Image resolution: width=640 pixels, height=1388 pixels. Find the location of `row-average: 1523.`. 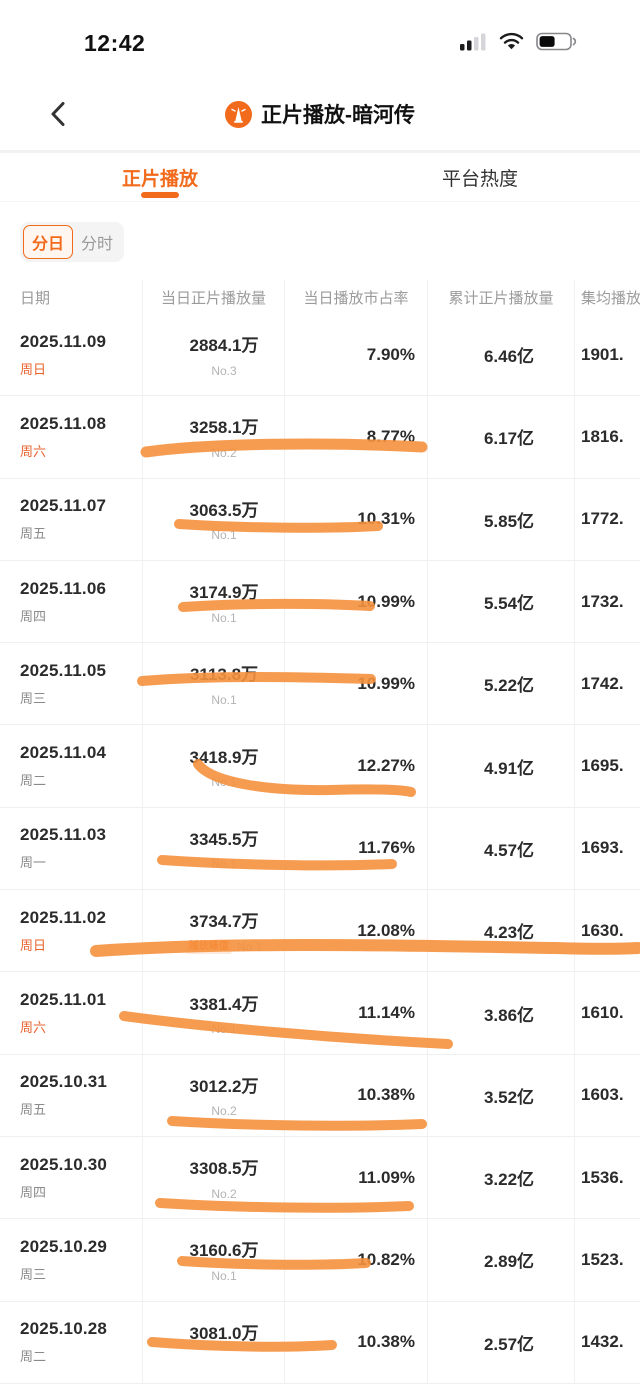

row-average: 1523. is located at coordinates (602, 1259).